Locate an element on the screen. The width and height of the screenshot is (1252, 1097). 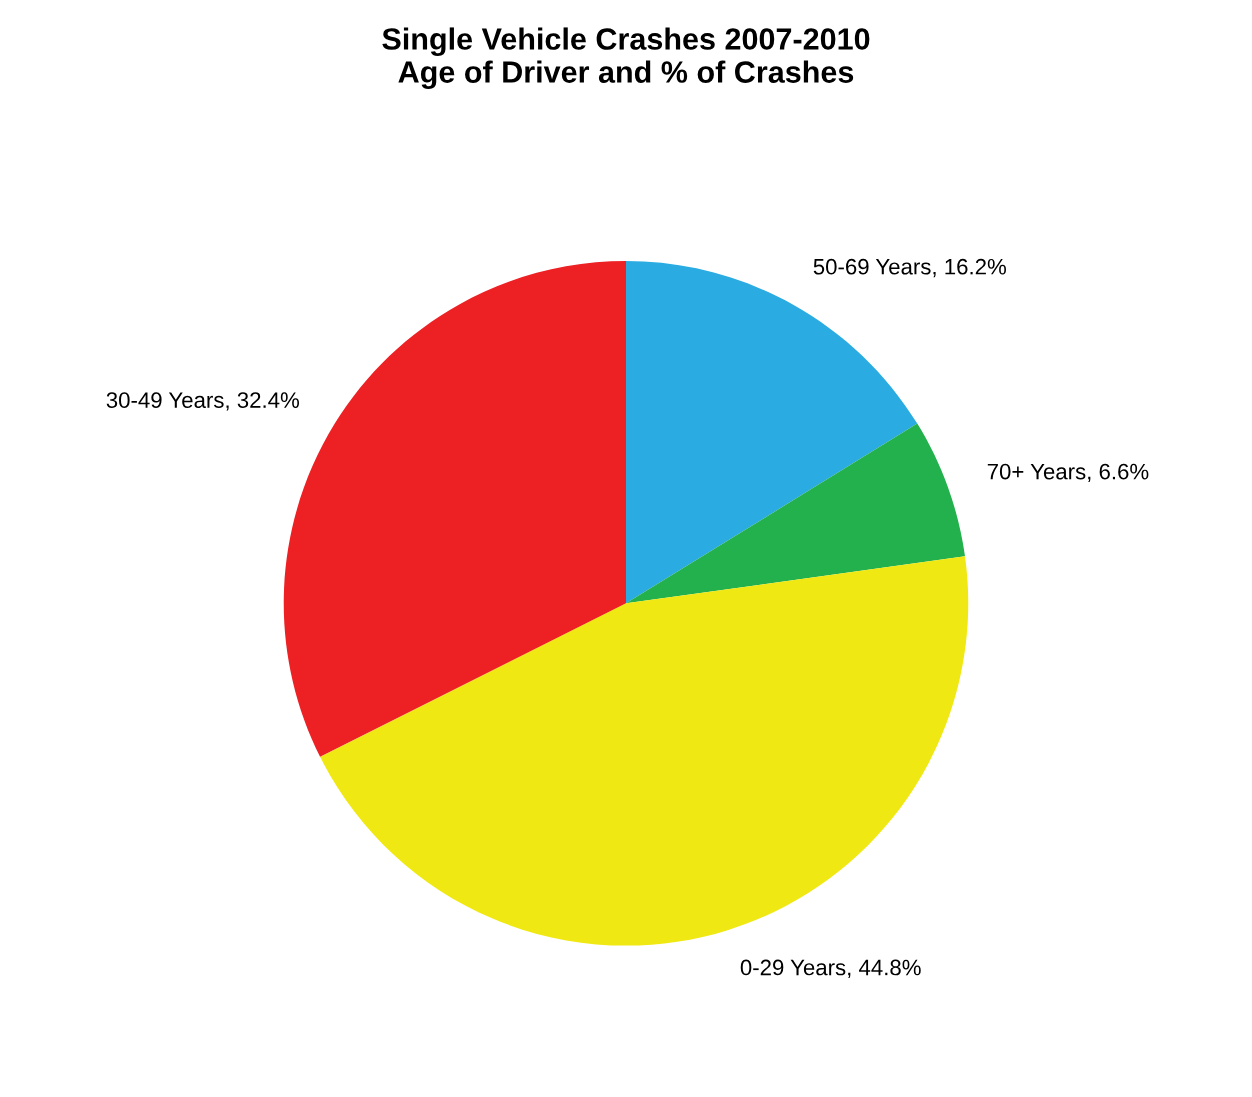
slice-label: 30-49 Years, 32.4% is located at coordinates (203, 401).